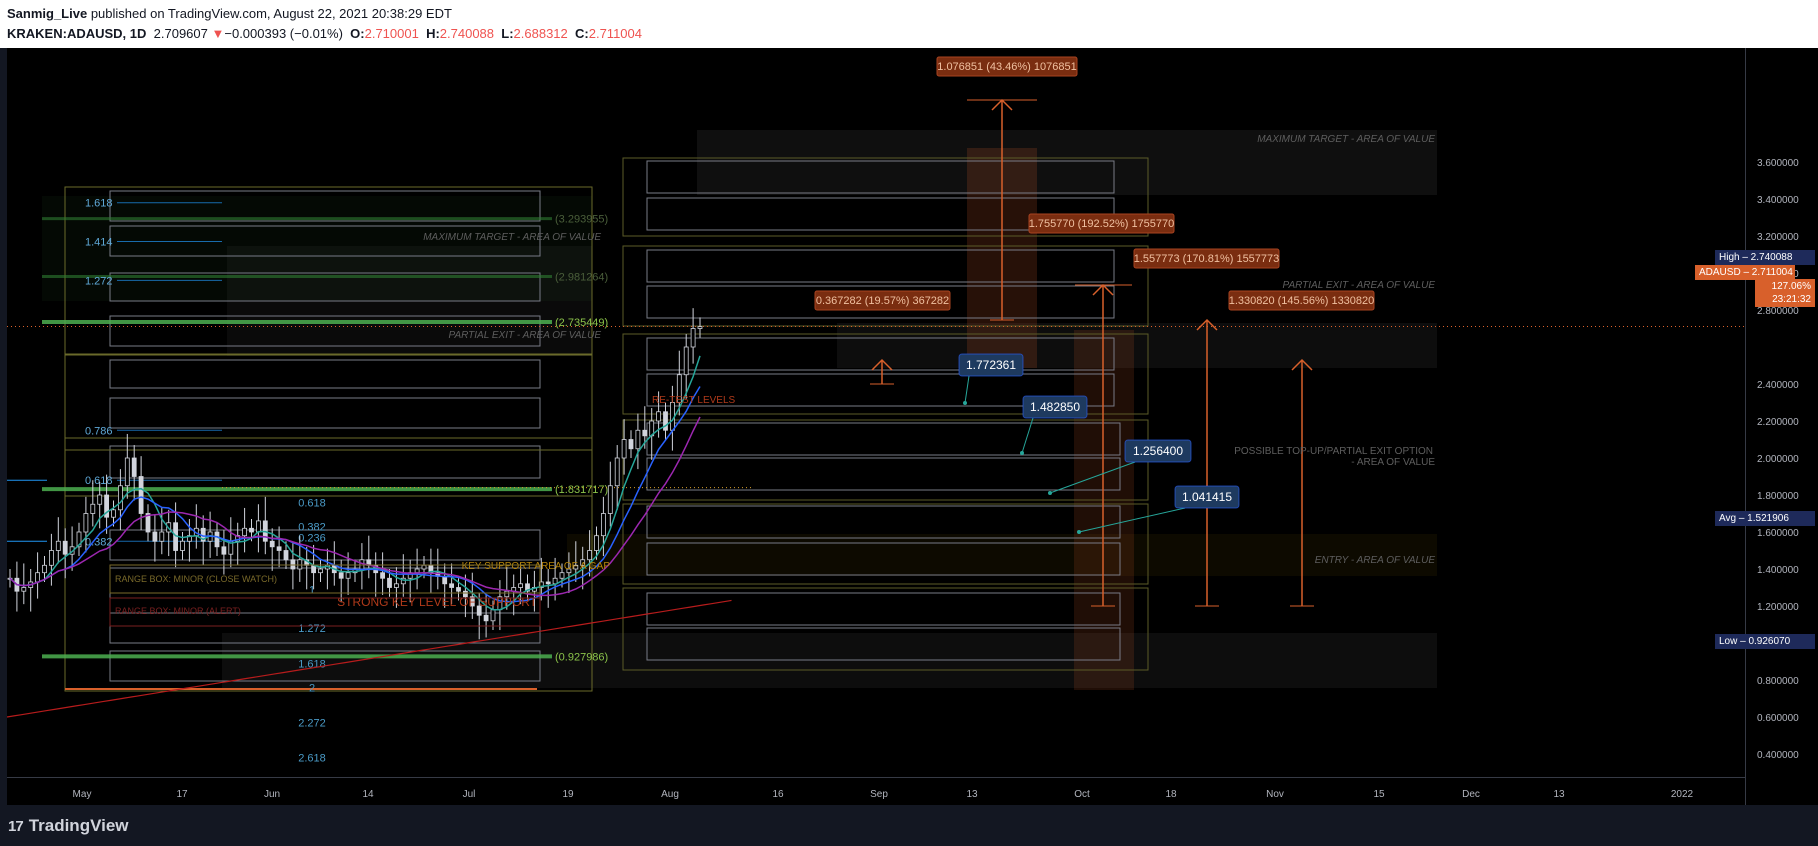 Image resolution: width=1818 pixels, height=846 pixels. What do you see at coordinates (540, 33) in the screenshot?
I see `low-value: 2.688312` at bounding box center [540, 33].